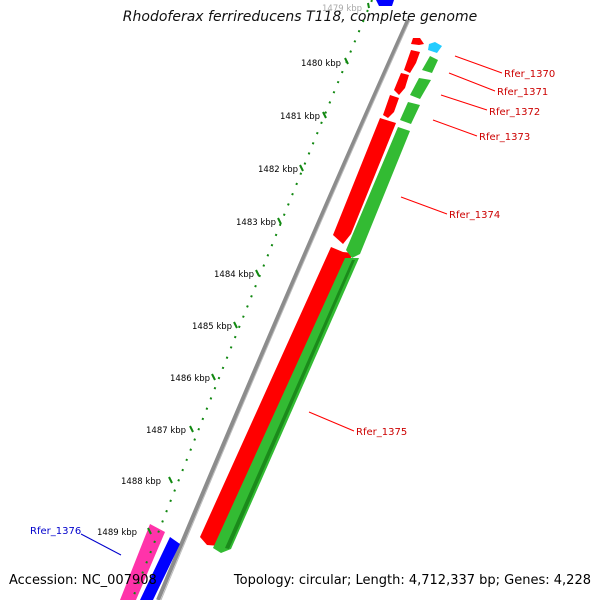  I want to click on tick-label: 1487 kbp, so click(166, 431).